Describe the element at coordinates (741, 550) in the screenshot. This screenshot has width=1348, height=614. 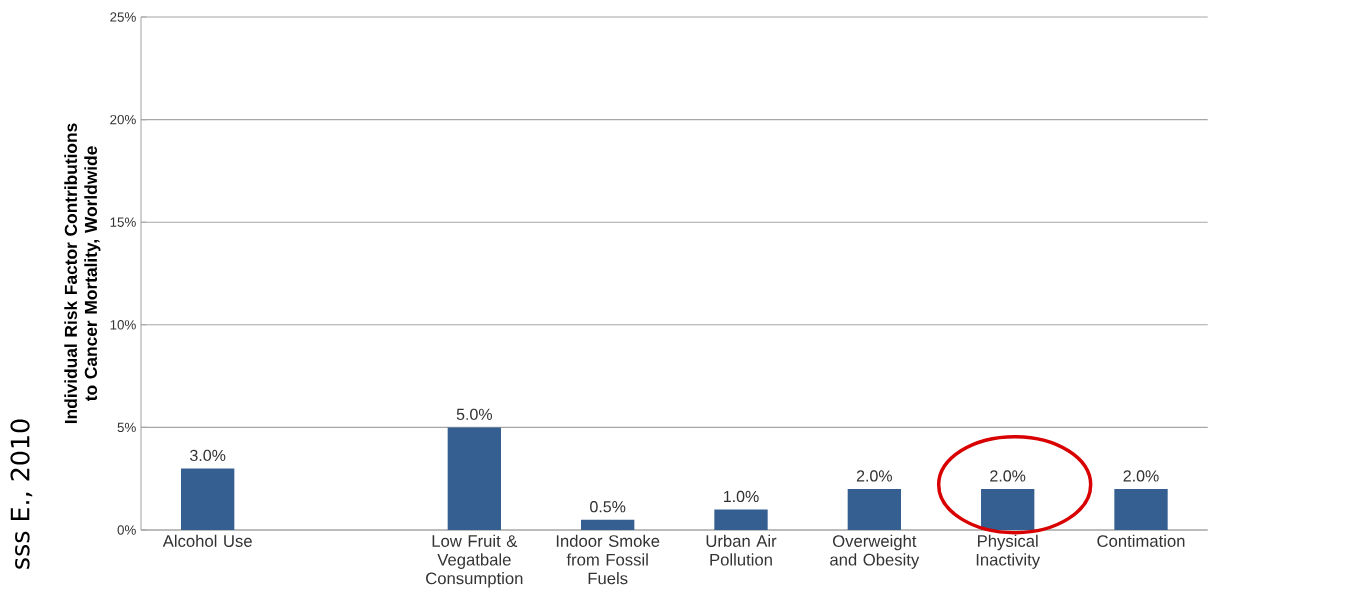
I see `x-tick-label: Urban Air Pollution` at that location.